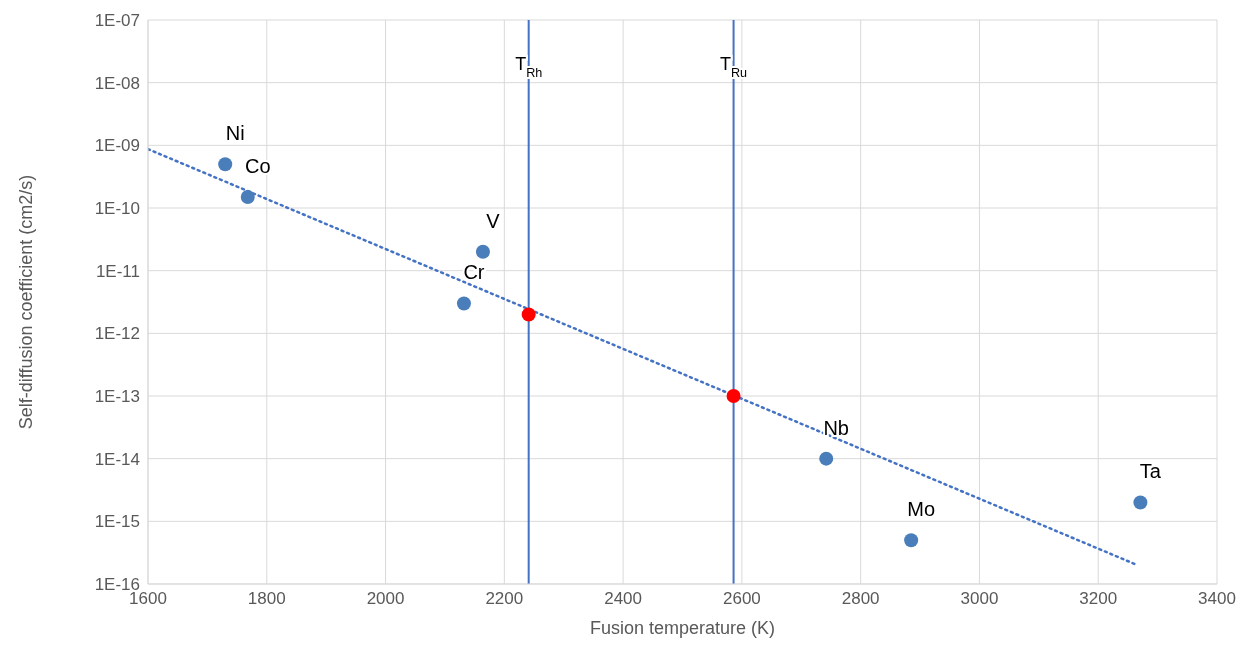  Describe the element at coordinates (623, 599) in the screenshot. I see `x-tick-label: 2400` at that location.